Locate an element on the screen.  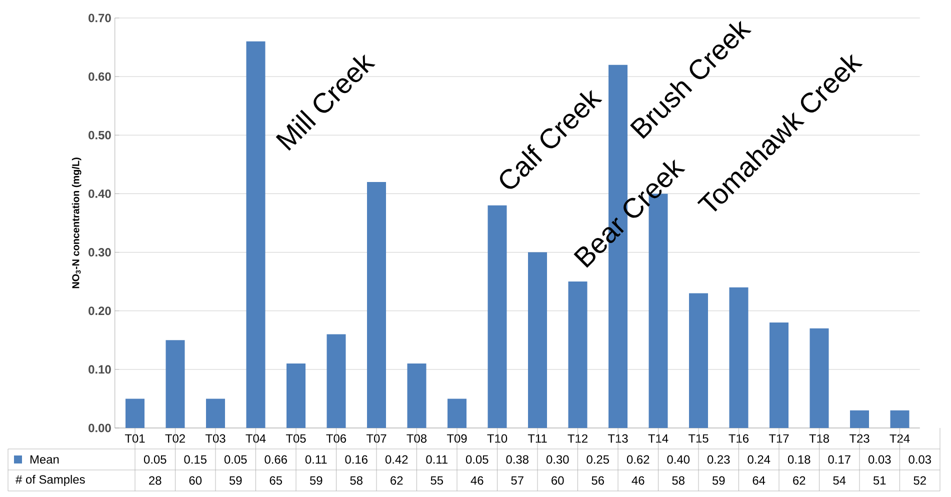
x-tick-label: T16 is located at coordinates (738, 438).